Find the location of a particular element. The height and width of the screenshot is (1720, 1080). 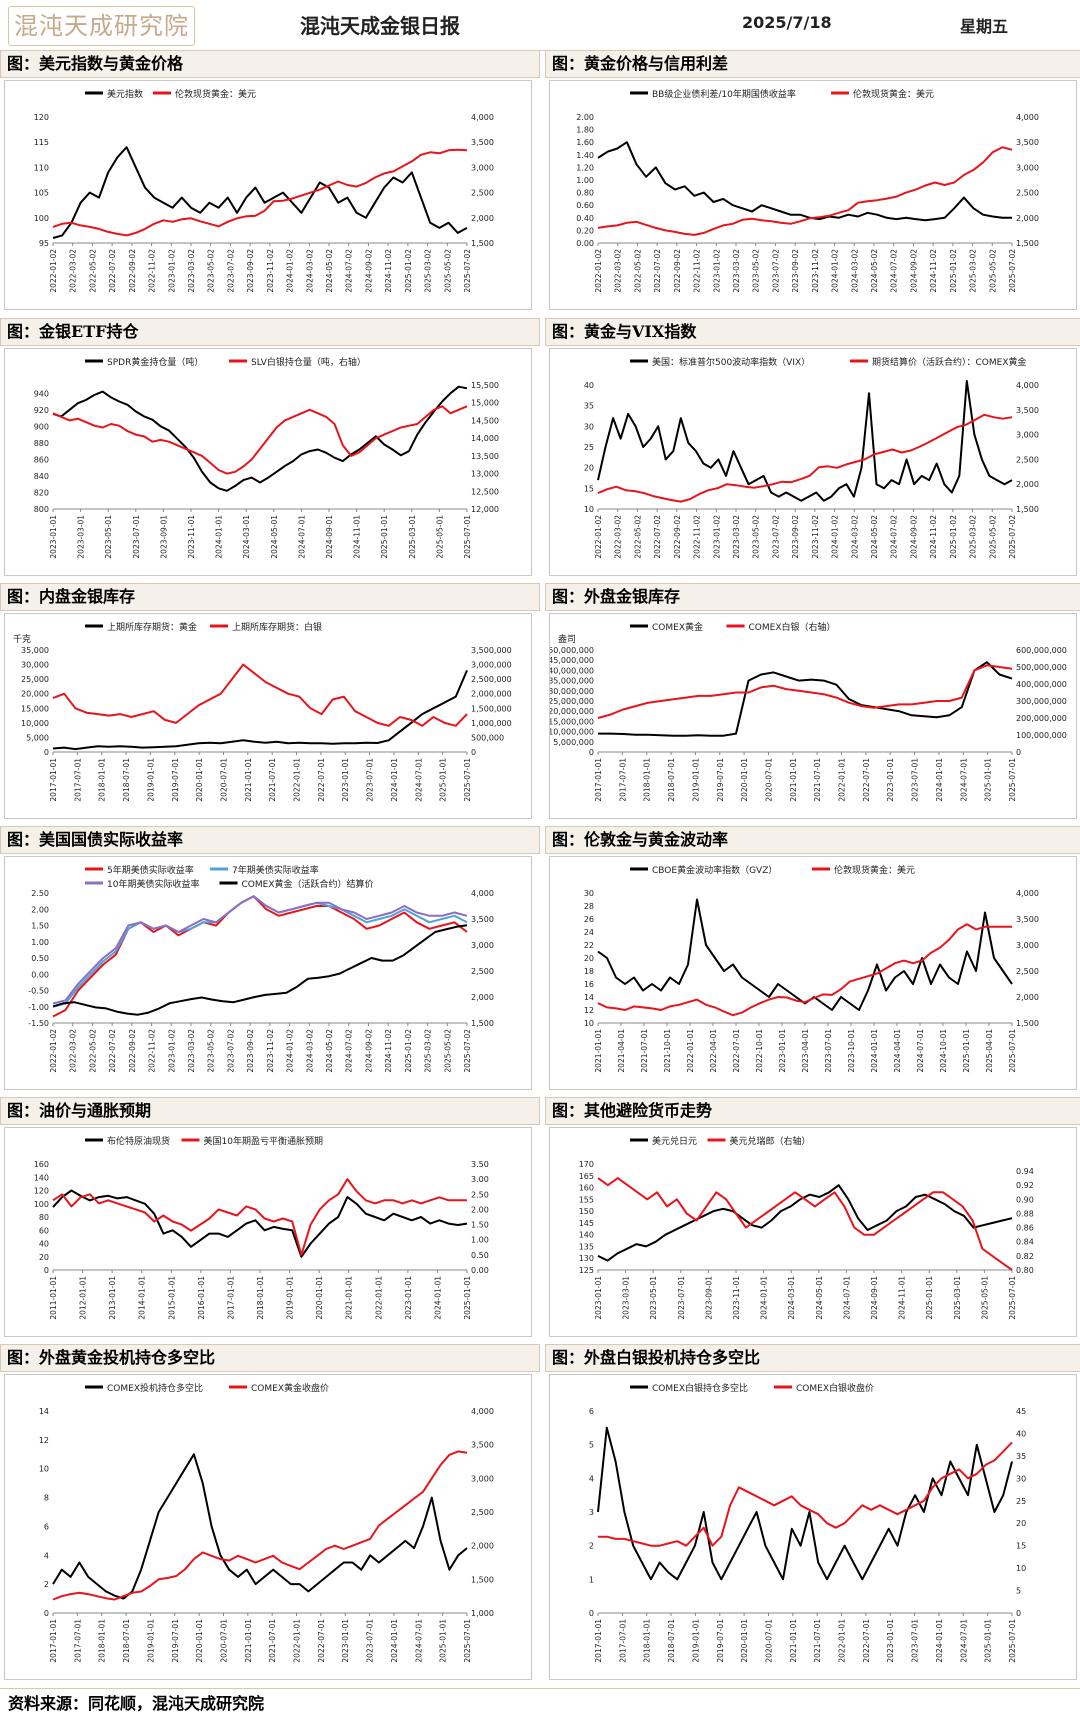

y-tick-right: 1,500 is located at coordinates (482, 243).